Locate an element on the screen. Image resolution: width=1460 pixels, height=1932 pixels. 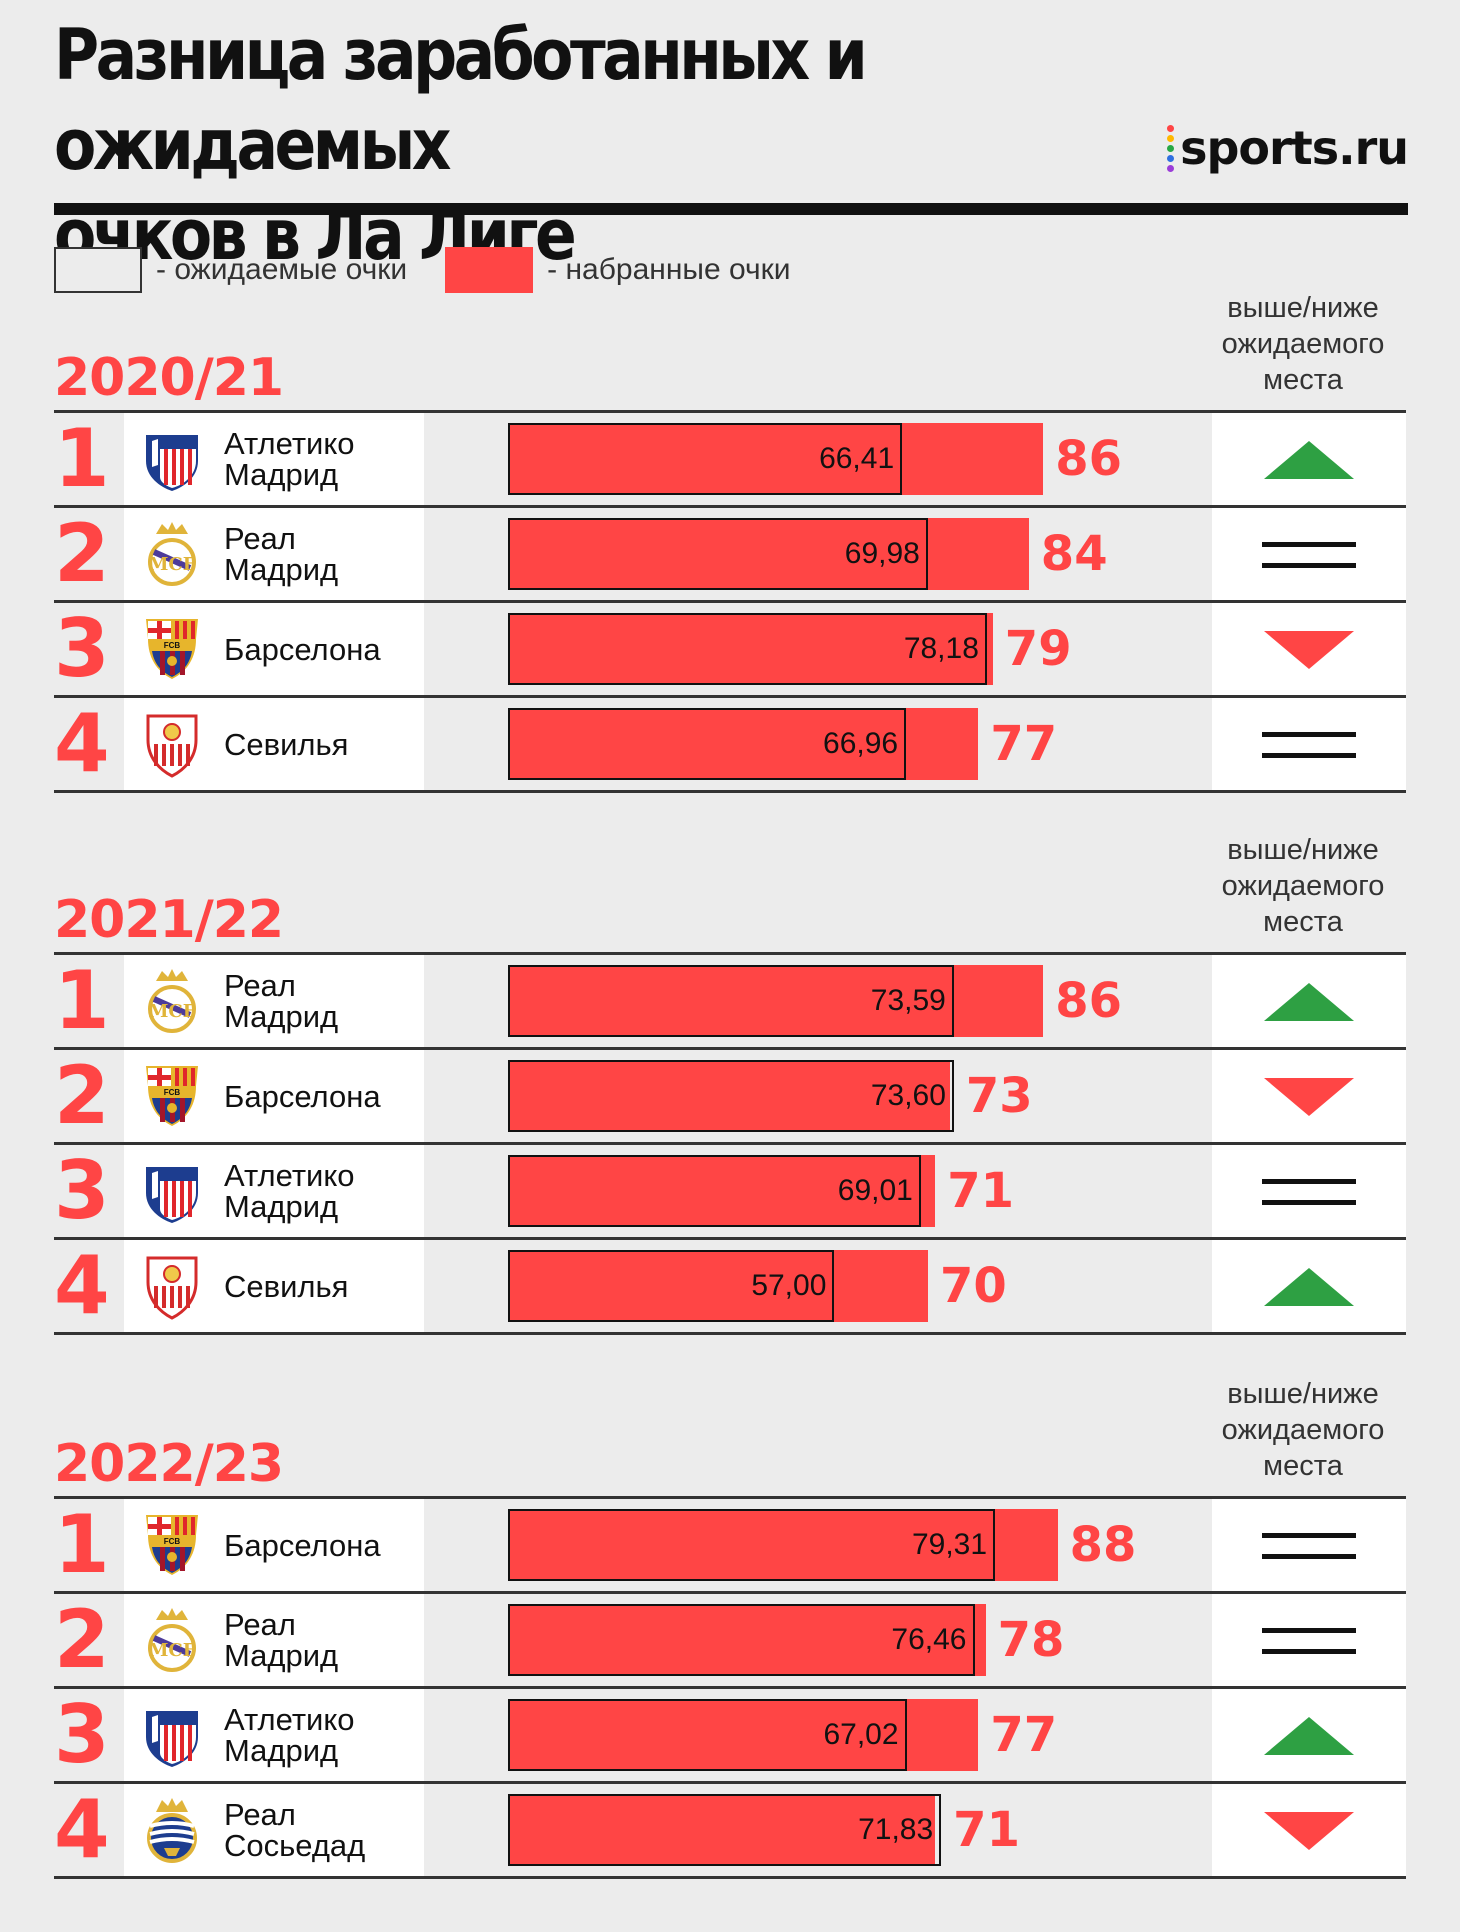
actual-points-label: 78 is located at coordinates (1031, 1640).